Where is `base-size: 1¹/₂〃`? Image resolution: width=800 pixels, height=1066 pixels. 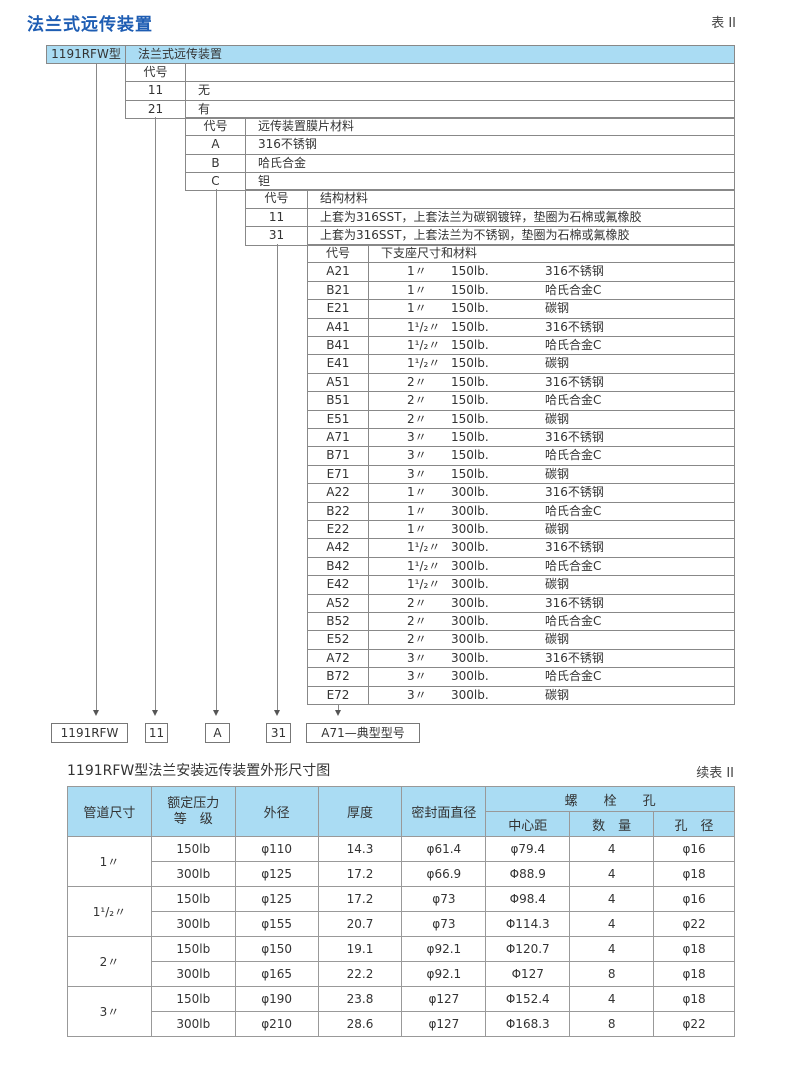
base-size: 1¹/₂〃 is located at coordinates (424, 547).